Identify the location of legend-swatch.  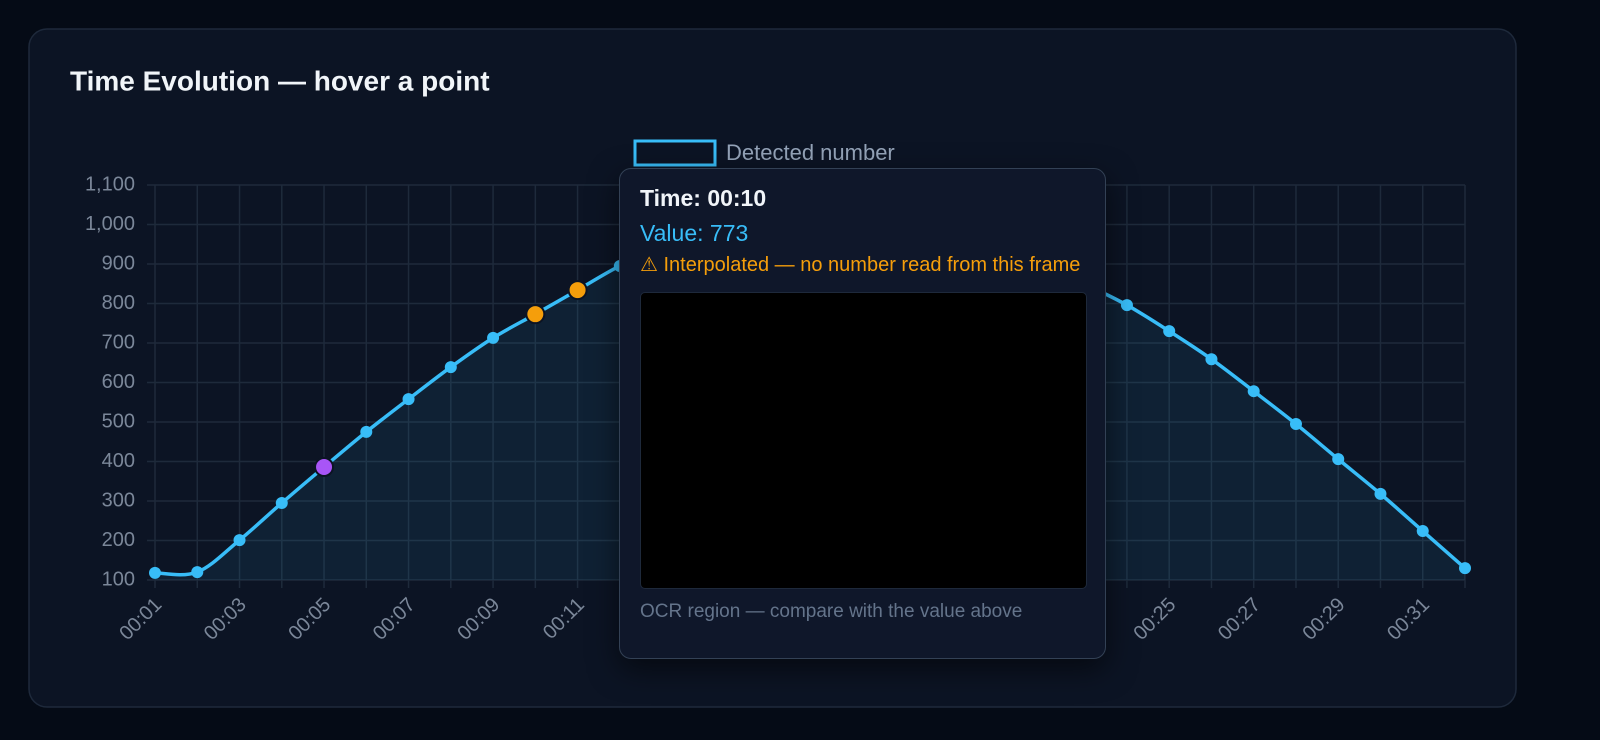
(675, 153).